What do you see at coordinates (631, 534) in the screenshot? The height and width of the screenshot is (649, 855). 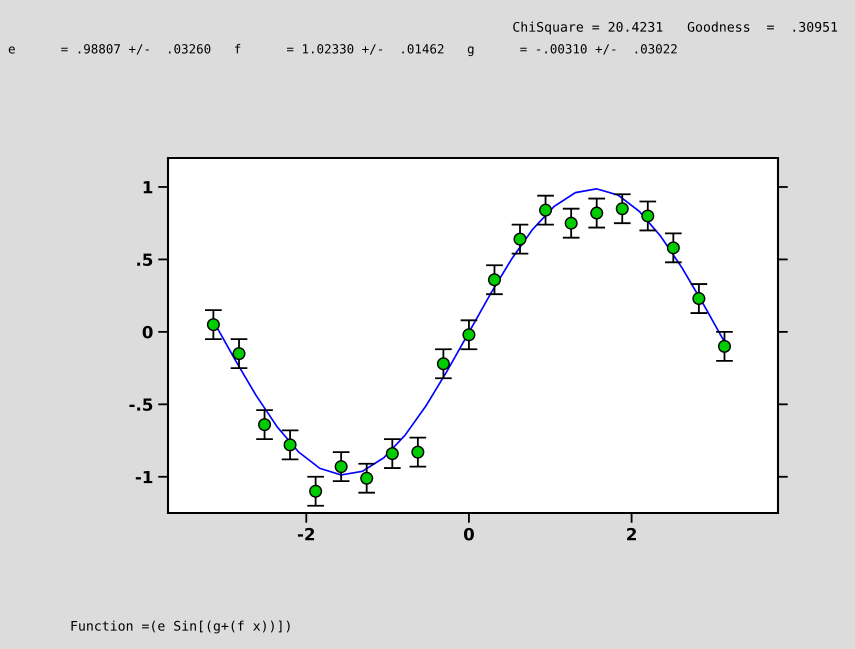 I see `x-tick-label: 2` at bounding box center [631, 534].